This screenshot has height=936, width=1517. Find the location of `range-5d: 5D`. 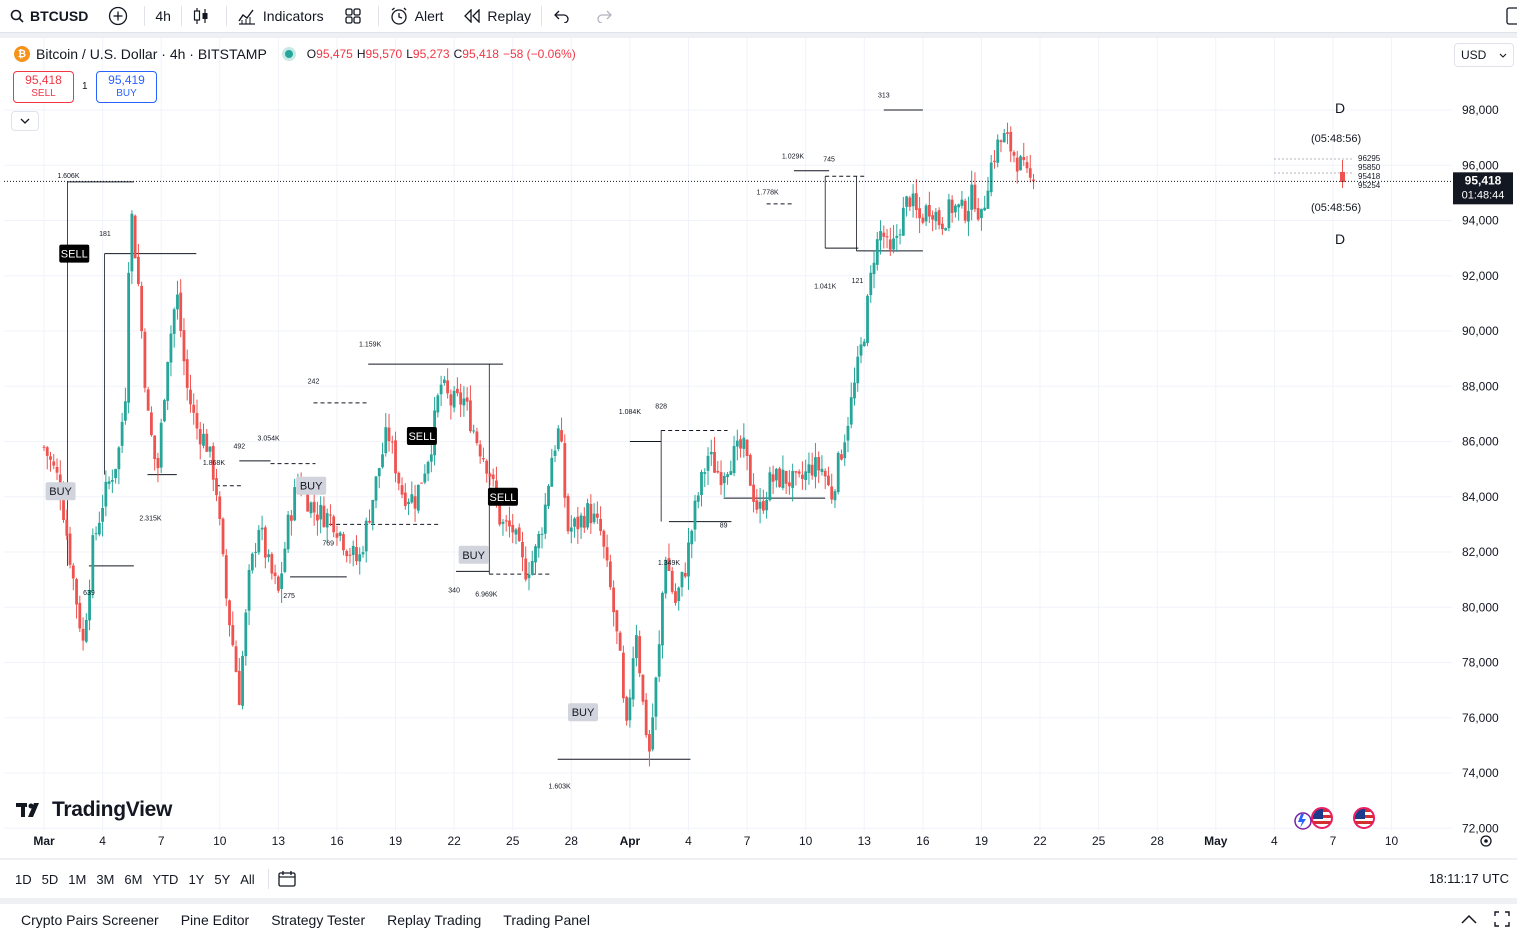

range-5d: 5D is located at coordinates (50, 879).